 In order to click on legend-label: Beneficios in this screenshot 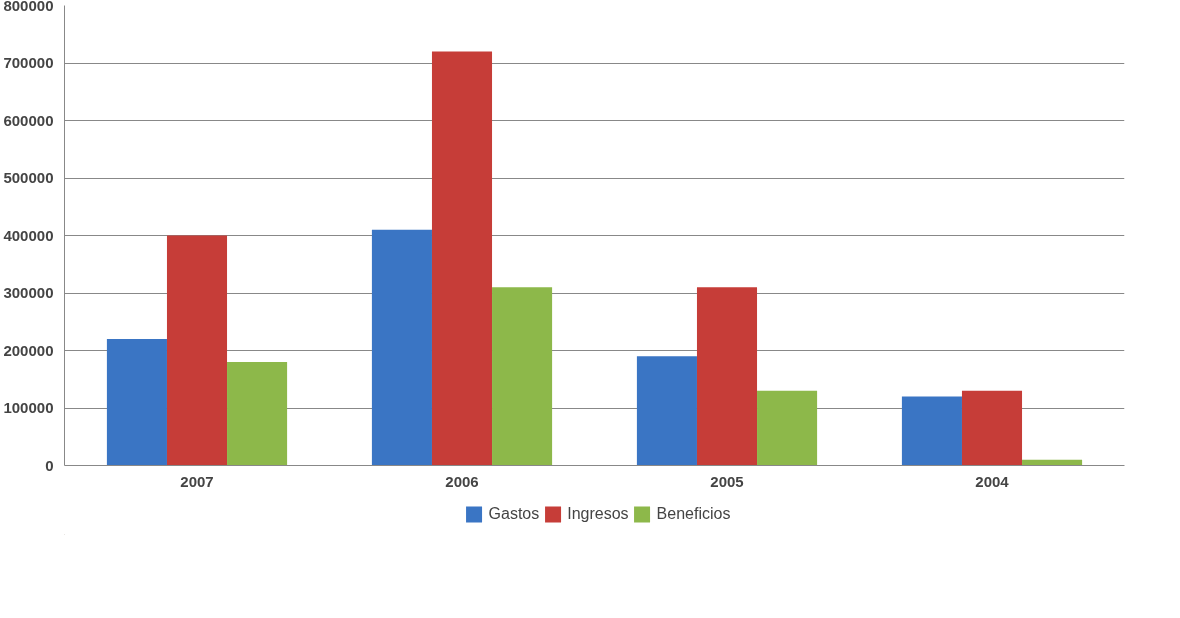, I will do `click(693, 514)`.